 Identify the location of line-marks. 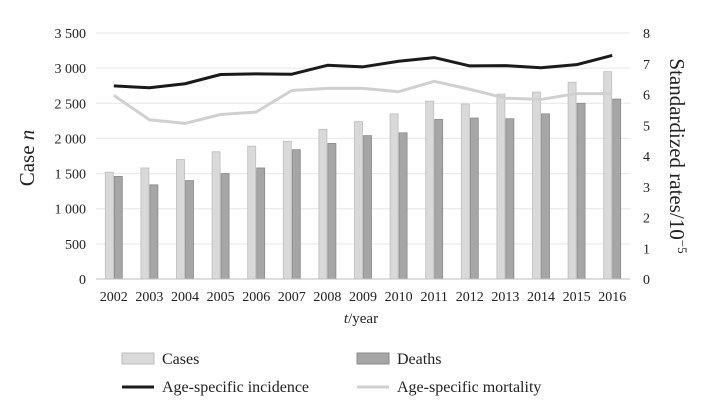
(362, 89).